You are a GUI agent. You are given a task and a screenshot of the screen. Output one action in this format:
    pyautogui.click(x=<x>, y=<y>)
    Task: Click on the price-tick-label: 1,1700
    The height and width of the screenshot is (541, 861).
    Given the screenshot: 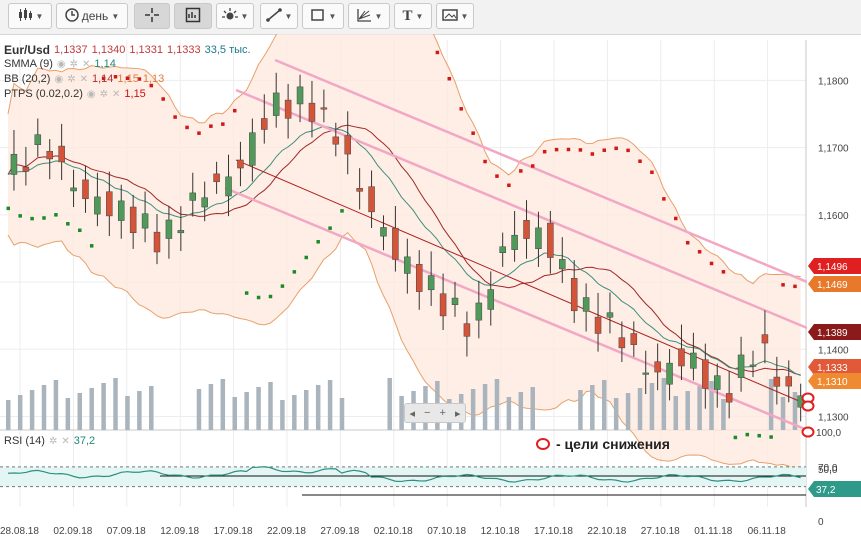 What is the action you would take?
    pyautogui.click(x=833, y=149)
    